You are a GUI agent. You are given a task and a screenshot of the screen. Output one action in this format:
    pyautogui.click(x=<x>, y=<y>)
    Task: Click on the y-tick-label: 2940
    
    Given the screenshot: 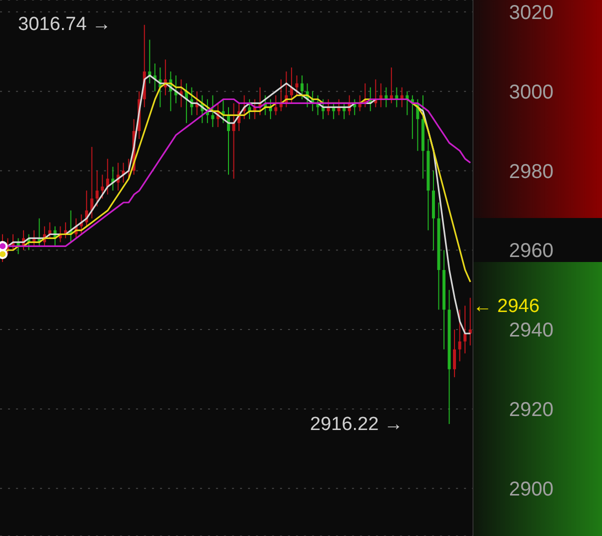 What is the action you would take?
    pyautogui.click(x=531, y=331)
    